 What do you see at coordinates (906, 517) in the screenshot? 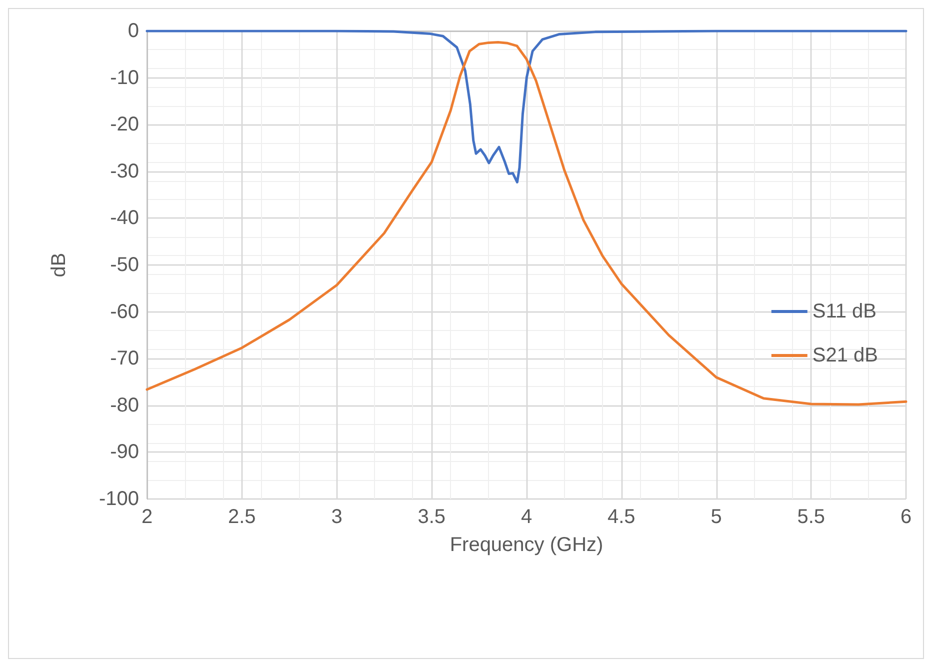
I see `x-tick-label: 6` at bounding box center [906, 517].